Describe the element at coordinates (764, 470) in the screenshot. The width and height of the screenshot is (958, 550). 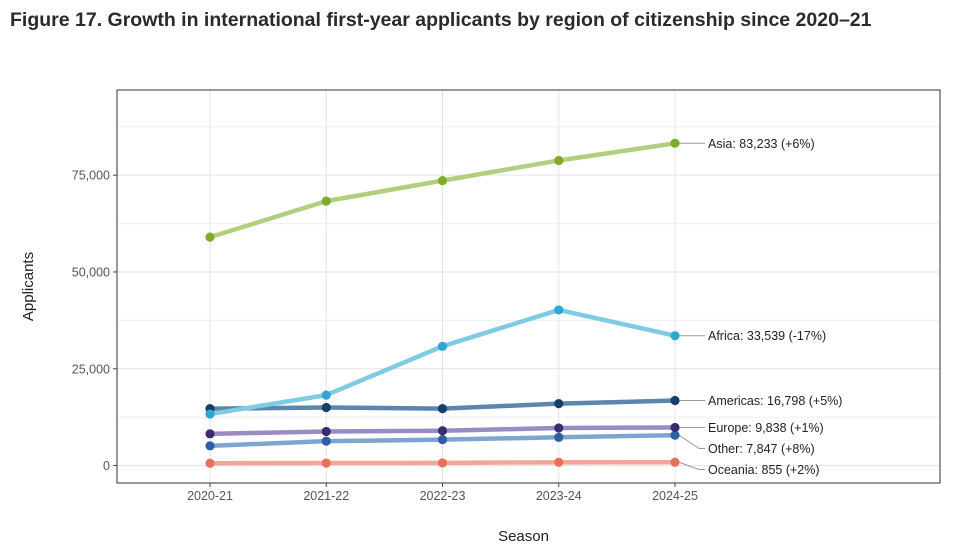
I see `series-label-oceania: Oceania: 855 (+2%)` at that location.